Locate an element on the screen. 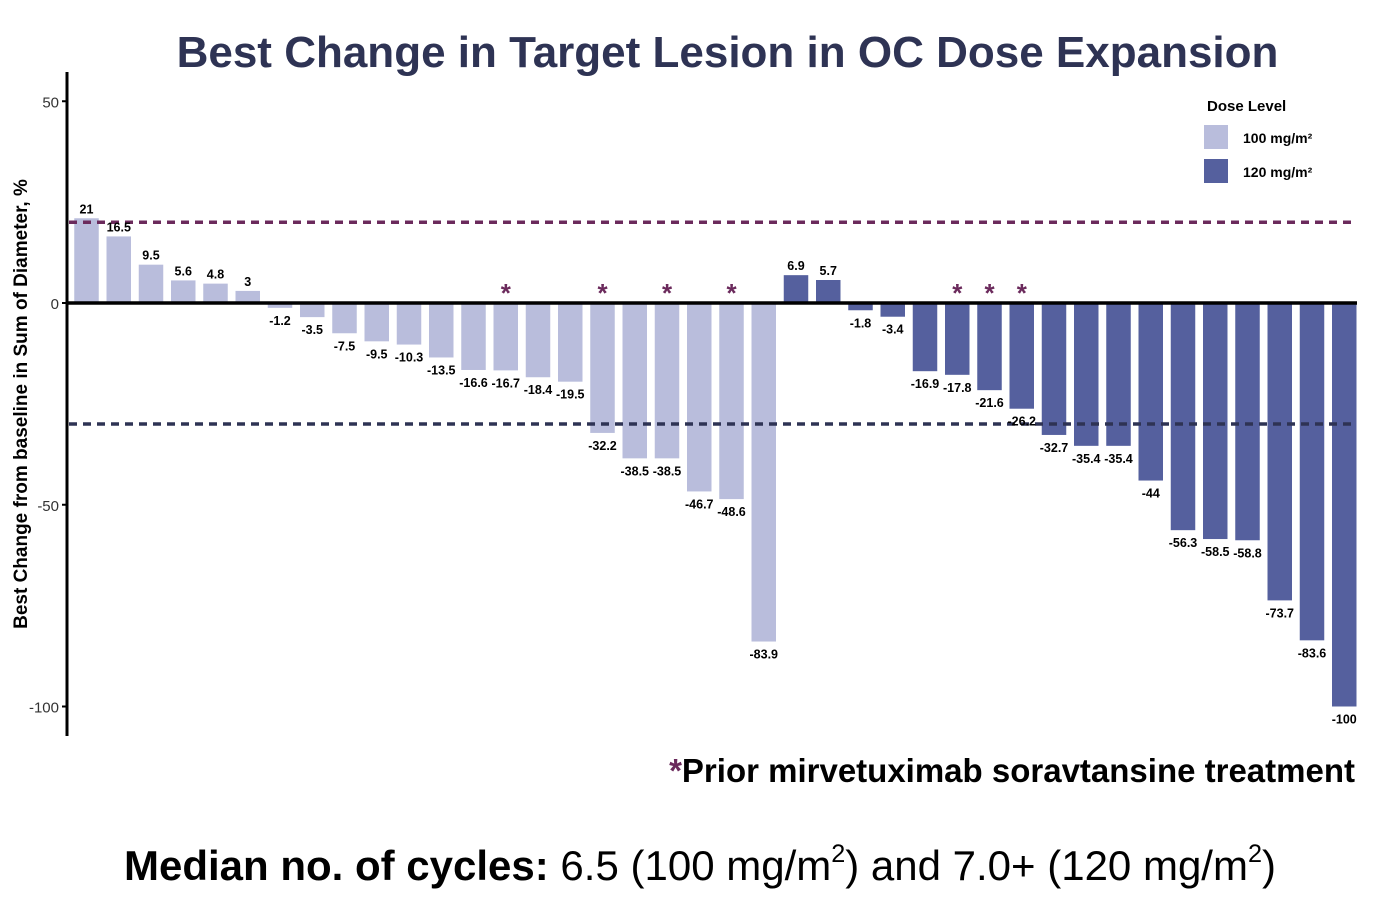 The image size is (1377, 903). median-text-2: ) and 7.0+ (120 mg/m is located at coordinates (1046, 865).